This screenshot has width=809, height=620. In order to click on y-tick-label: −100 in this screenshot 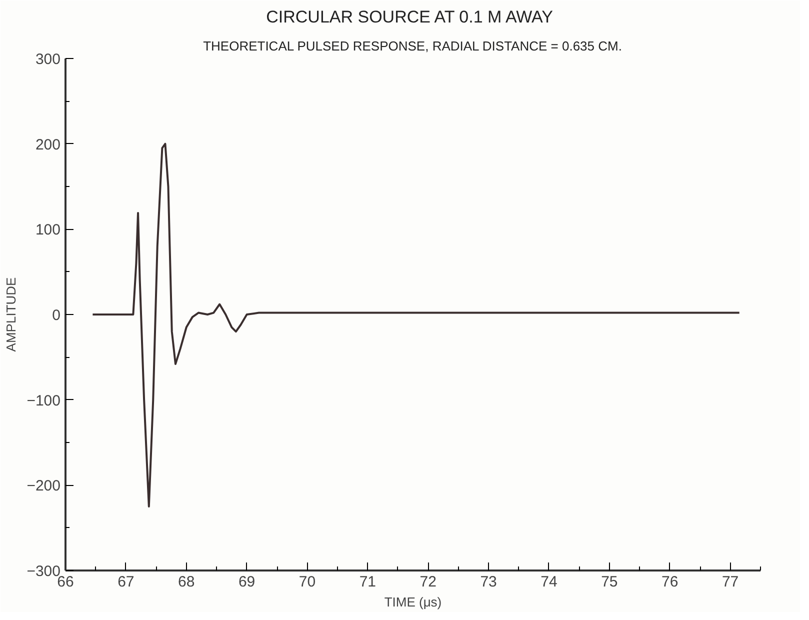, I will do `click(43, 401)`.